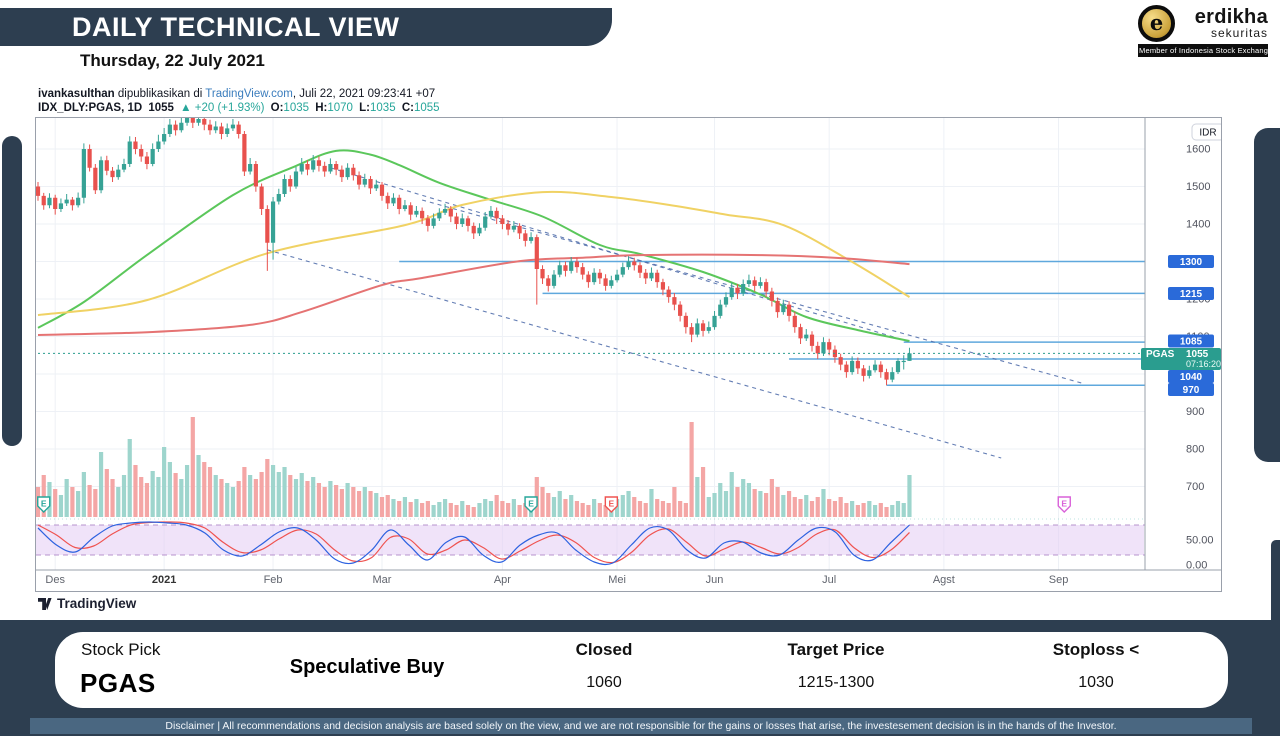  I want to click on low-value: 1035, so click(383, 108).